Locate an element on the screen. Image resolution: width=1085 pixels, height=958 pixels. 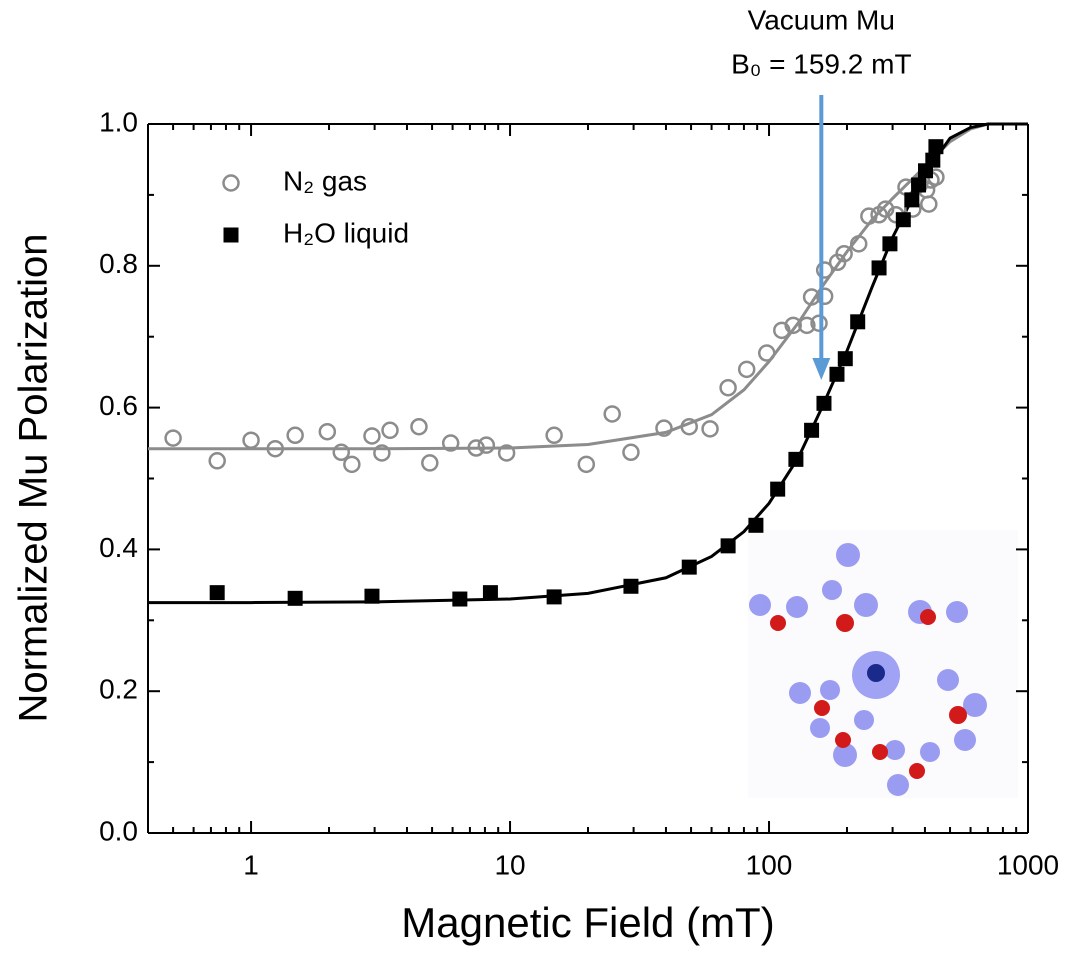
inset-molecules is located at coordinates (883, 664).